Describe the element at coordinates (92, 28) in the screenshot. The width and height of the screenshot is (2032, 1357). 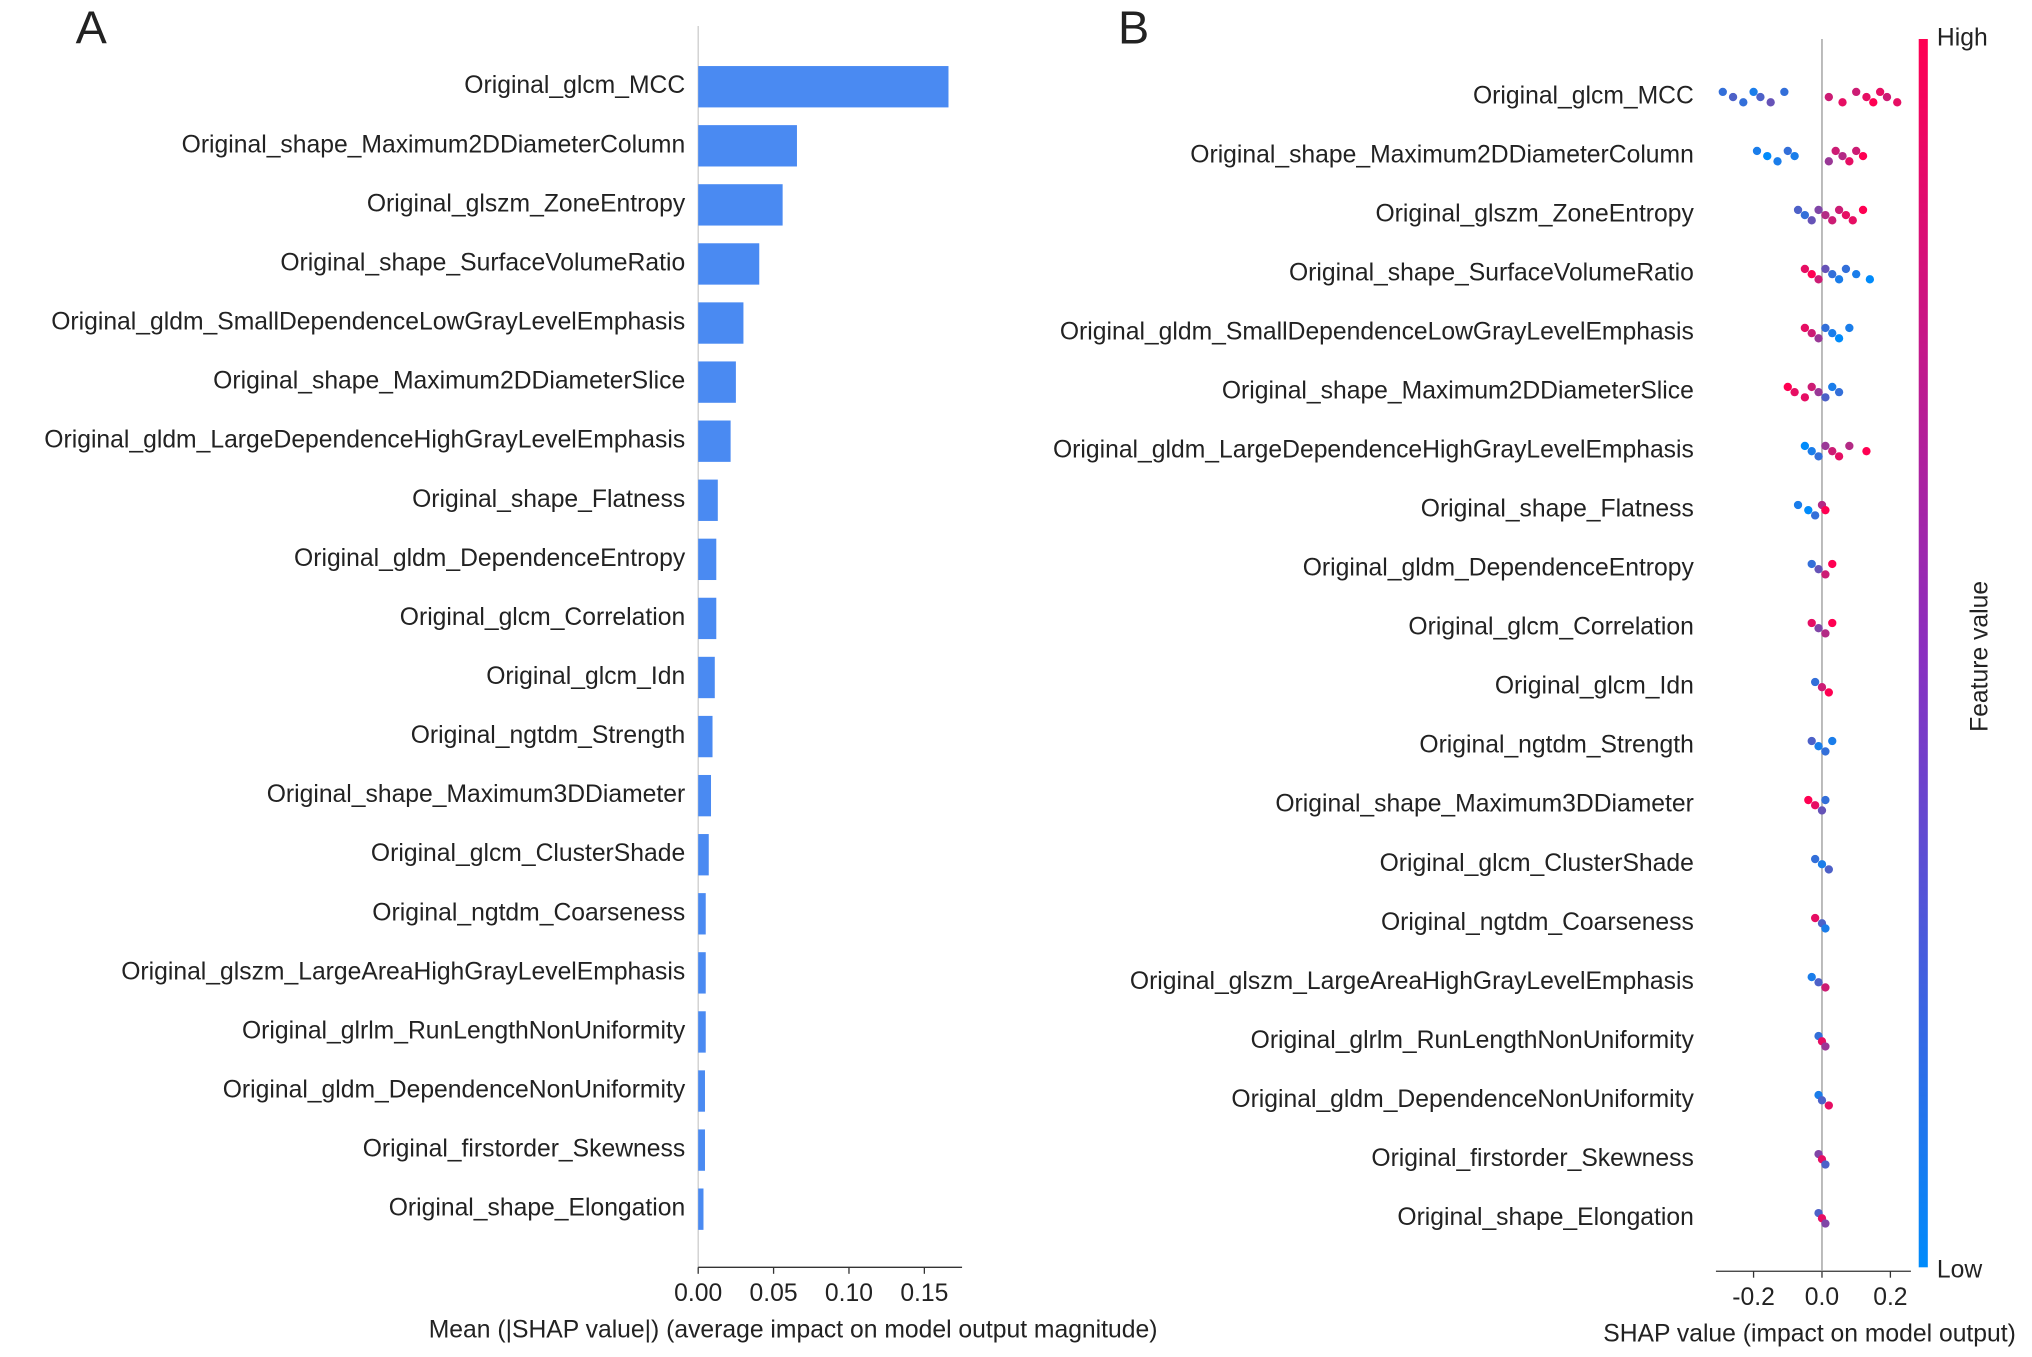
I see `panel-label: A` at that location.